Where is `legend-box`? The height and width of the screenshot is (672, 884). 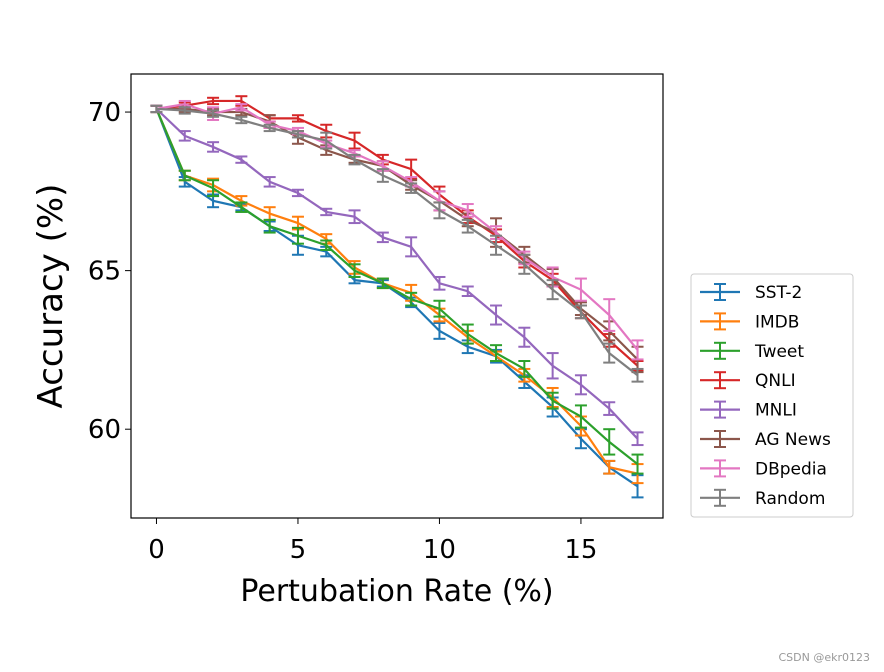 legend-box is located at coordinates (772, 395).